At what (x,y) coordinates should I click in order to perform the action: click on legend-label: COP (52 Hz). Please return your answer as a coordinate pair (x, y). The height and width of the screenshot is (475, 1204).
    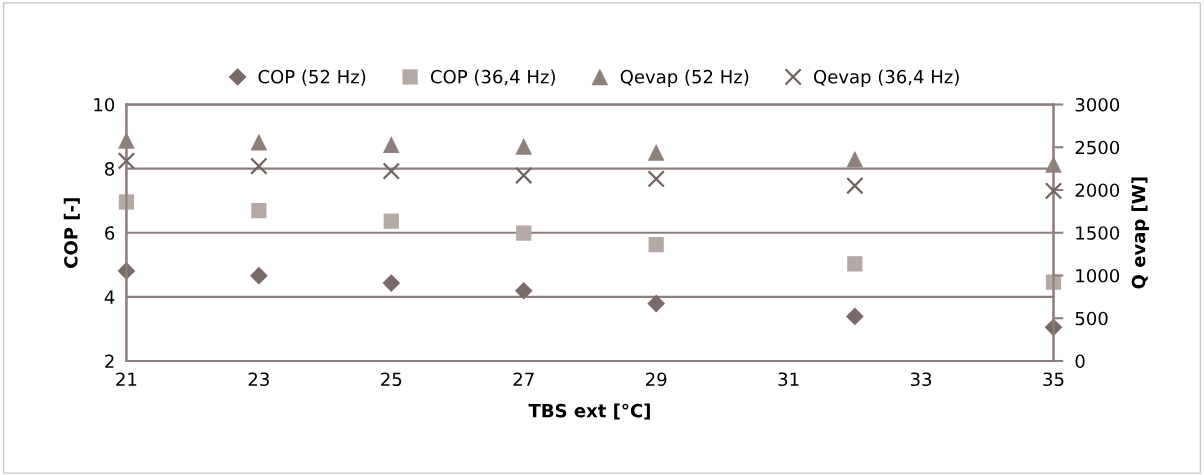
    Looking at the image, I should click on (312, 77).